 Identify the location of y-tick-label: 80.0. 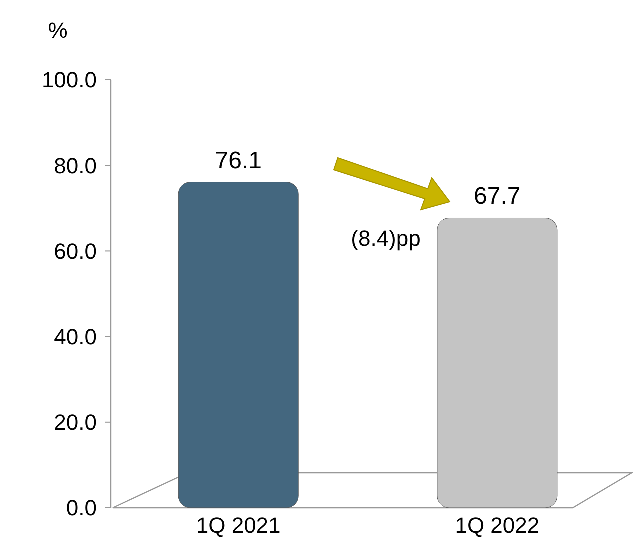
(75, 165).